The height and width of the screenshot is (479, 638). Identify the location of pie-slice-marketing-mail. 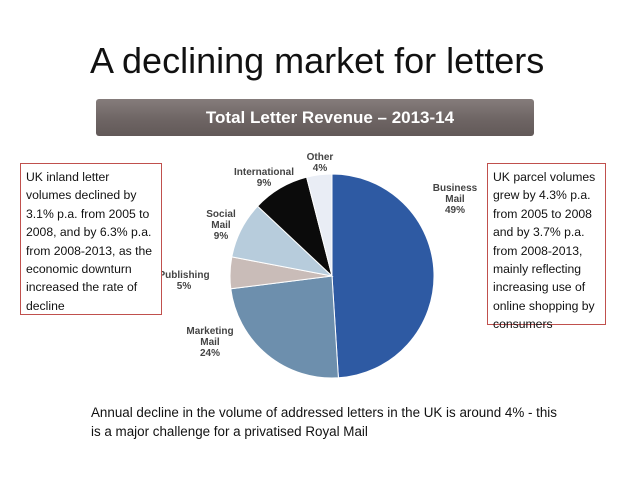
(284, 327).